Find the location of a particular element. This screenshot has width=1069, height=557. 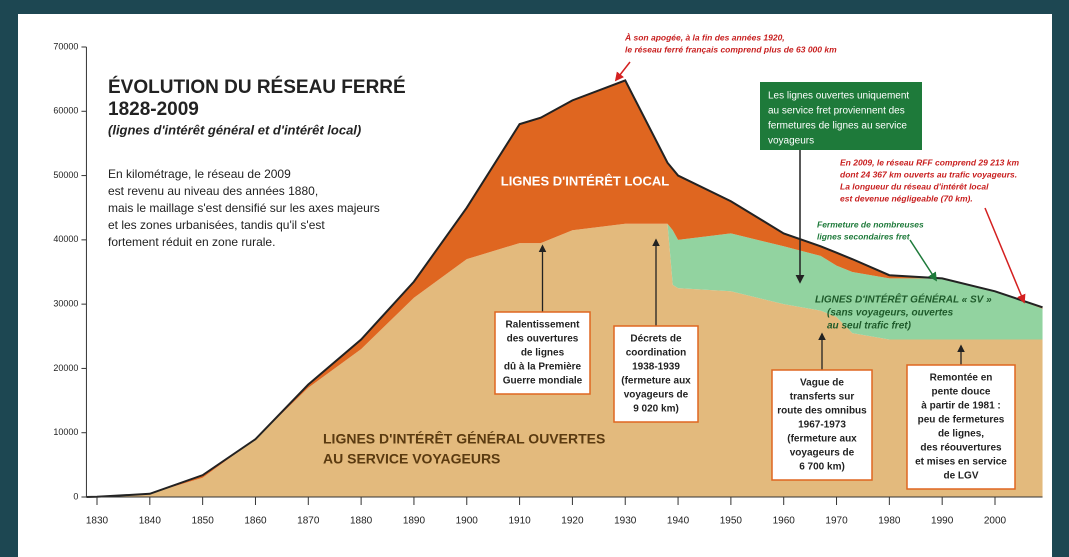

x-tick-label: 1940 is located at coordinates (678, 521).